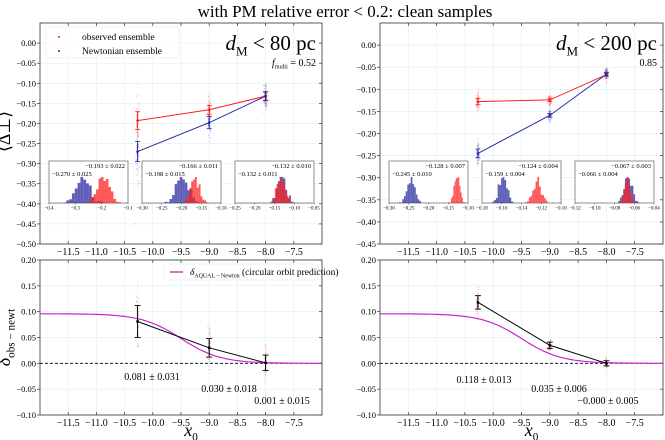  What do you see at coordinates (118, 38) in the screenshot?
I see `legend-label-observed: observed ensemble` at bounding box center [118, 38].